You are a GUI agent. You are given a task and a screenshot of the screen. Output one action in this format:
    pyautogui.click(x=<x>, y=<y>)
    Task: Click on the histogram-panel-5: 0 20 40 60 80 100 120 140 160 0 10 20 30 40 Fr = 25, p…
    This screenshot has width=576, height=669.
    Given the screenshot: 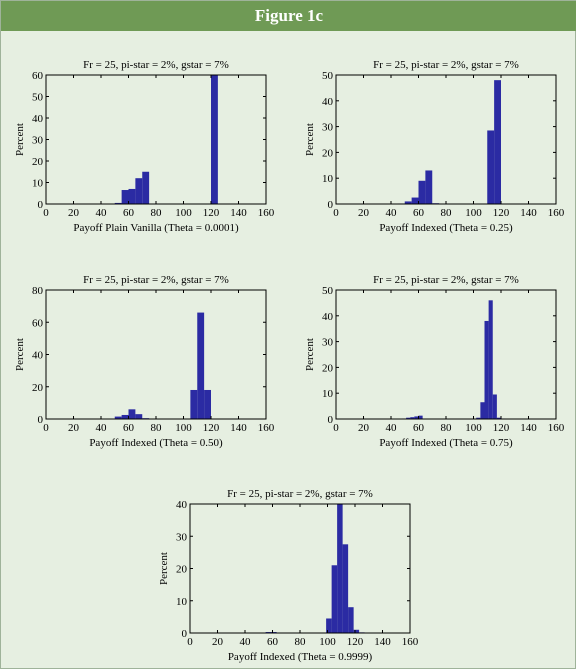 What is the action you would take?
    pyautogui.click(x=288, y=575)
    